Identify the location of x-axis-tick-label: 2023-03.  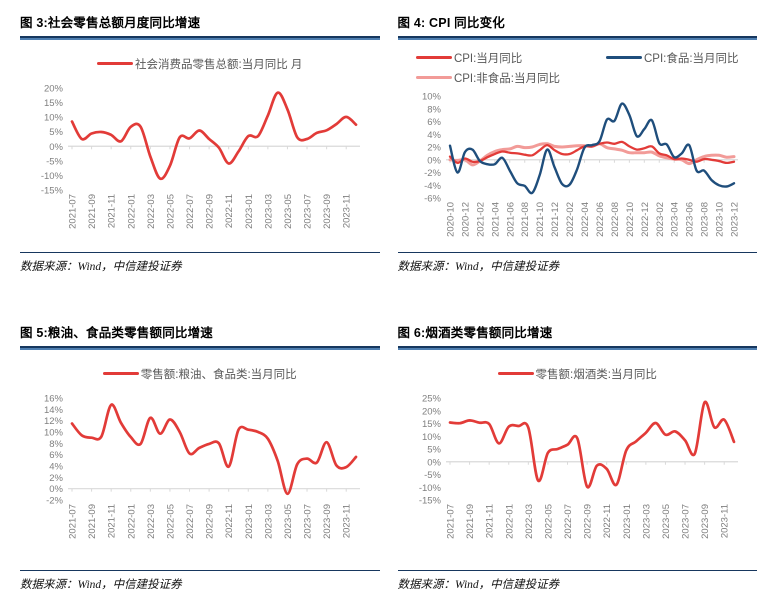
(268, 521).